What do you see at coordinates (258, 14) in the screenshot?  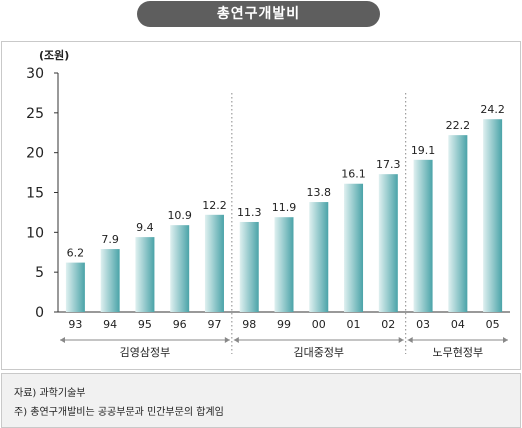 I see `chart-title: 총연구개발비` at bounding box center [258, 14].